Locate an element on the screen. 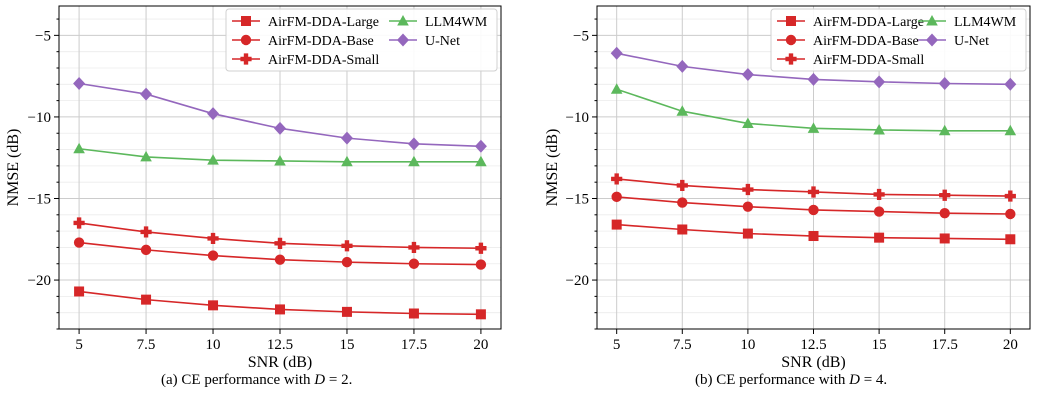 The image size is (1037, 406). y-tick-label: −15 is located at coordinates (39, 199).